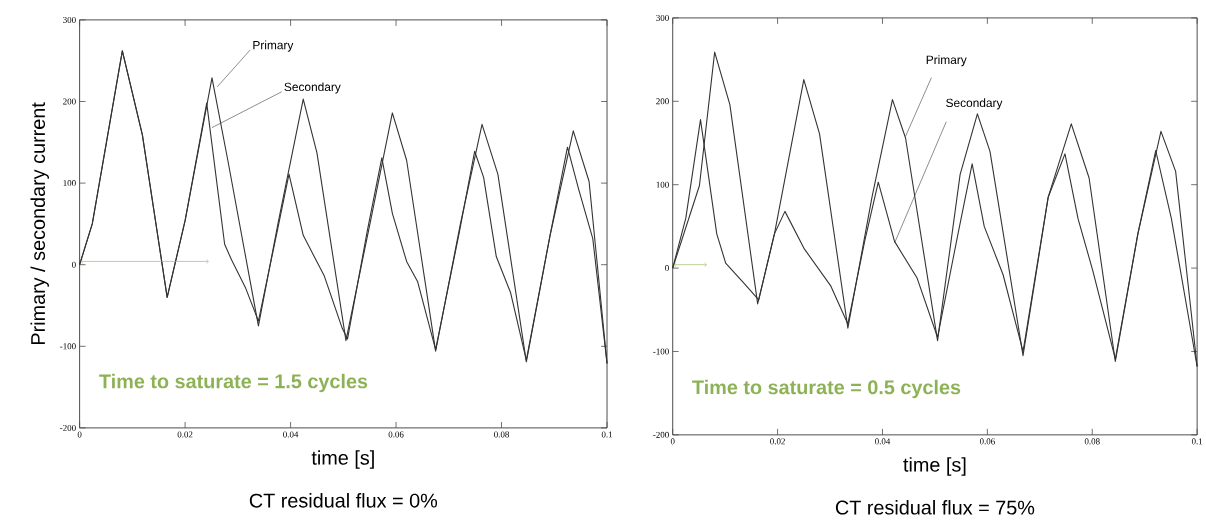 The width and height of the screenshot is (1206, 521). What do you see at coordinates (233, 383) in the screenshot?
I see `annotation: Time to saturate = 1.5 cycles` at bounding box center [233, 383].